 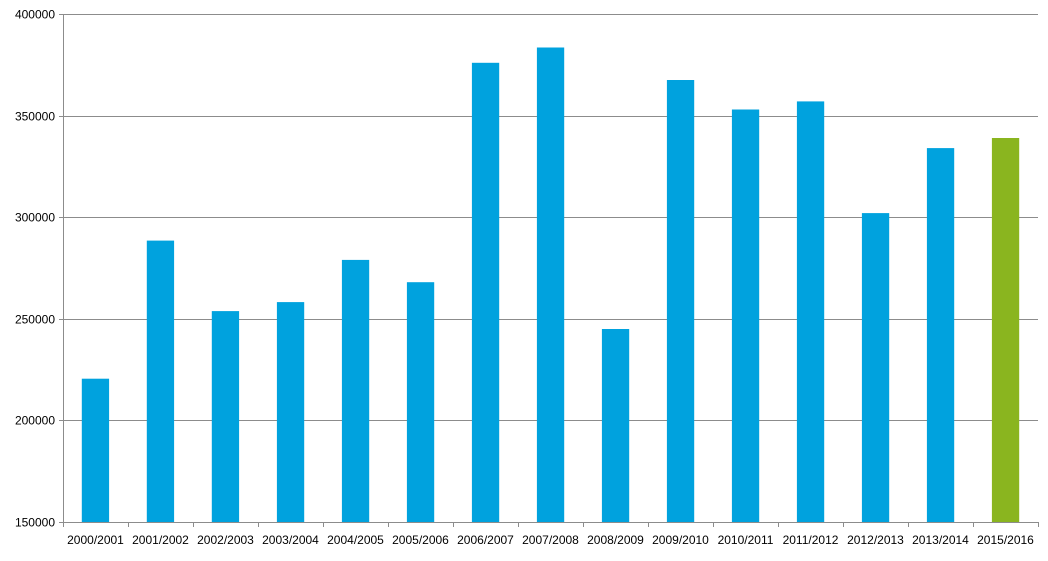 What do you see at coordinates (225, 540) in the screenshot?
I see `x-tick-label: 2002/2003` at bounding box center [225, 540].